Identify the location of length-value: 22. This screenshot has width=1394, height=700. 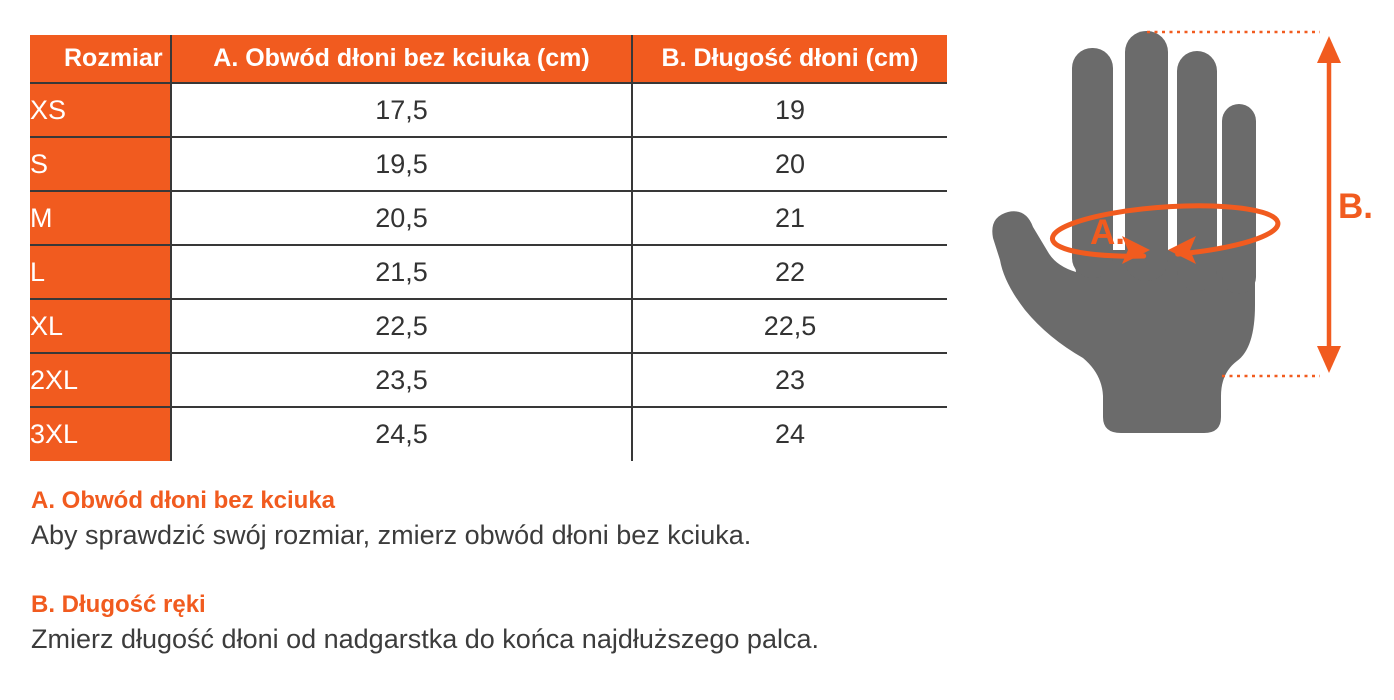
(789, 272).